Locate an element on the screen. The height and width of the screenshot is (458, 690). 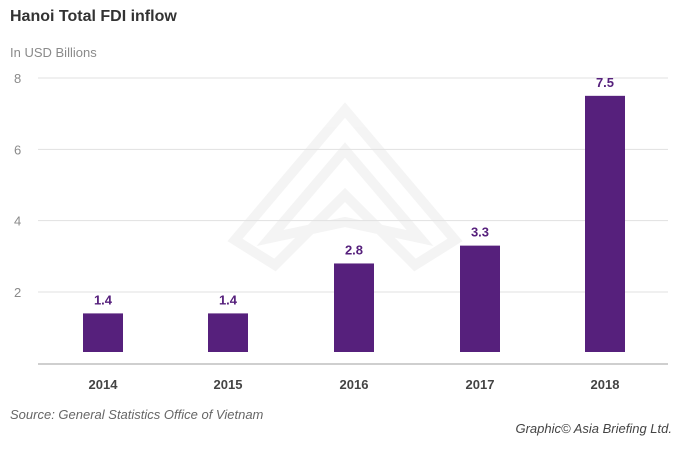
x-axis: 2014 2015 2016 2017 2018 is located at coordinates (354, 384).